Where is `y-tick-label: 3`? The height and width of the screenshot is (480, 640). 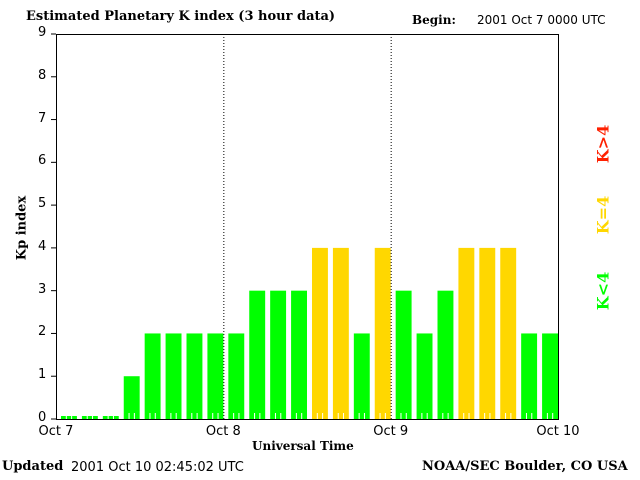 y-tick-label: 3 is located at coordinates (42, 289).